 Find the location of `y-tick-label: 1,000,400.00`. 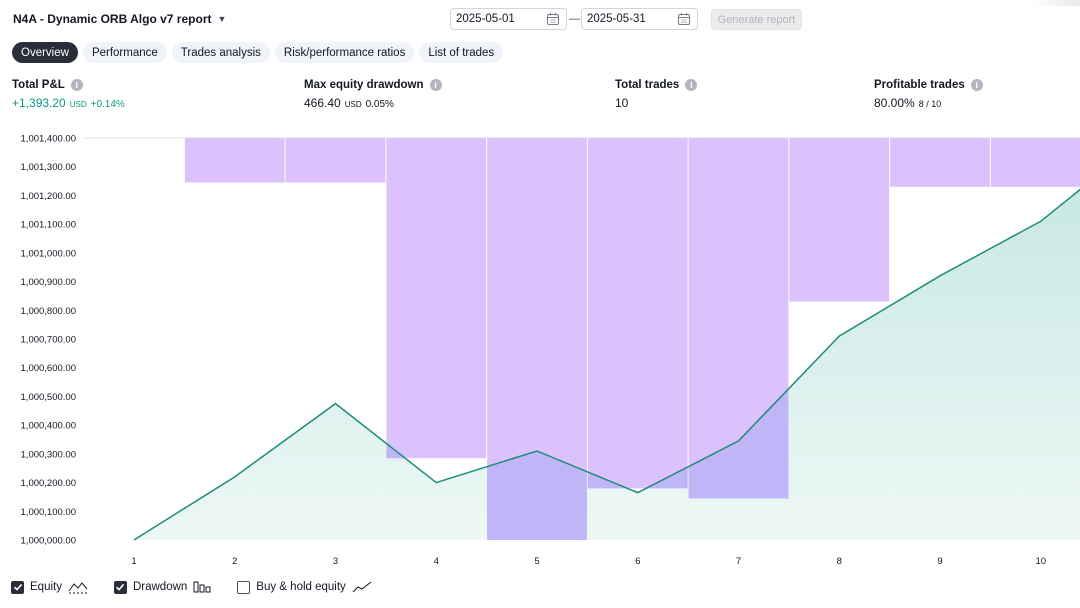

y-tick-label: 1,000,400.00 is located at coordinates (48, 426).